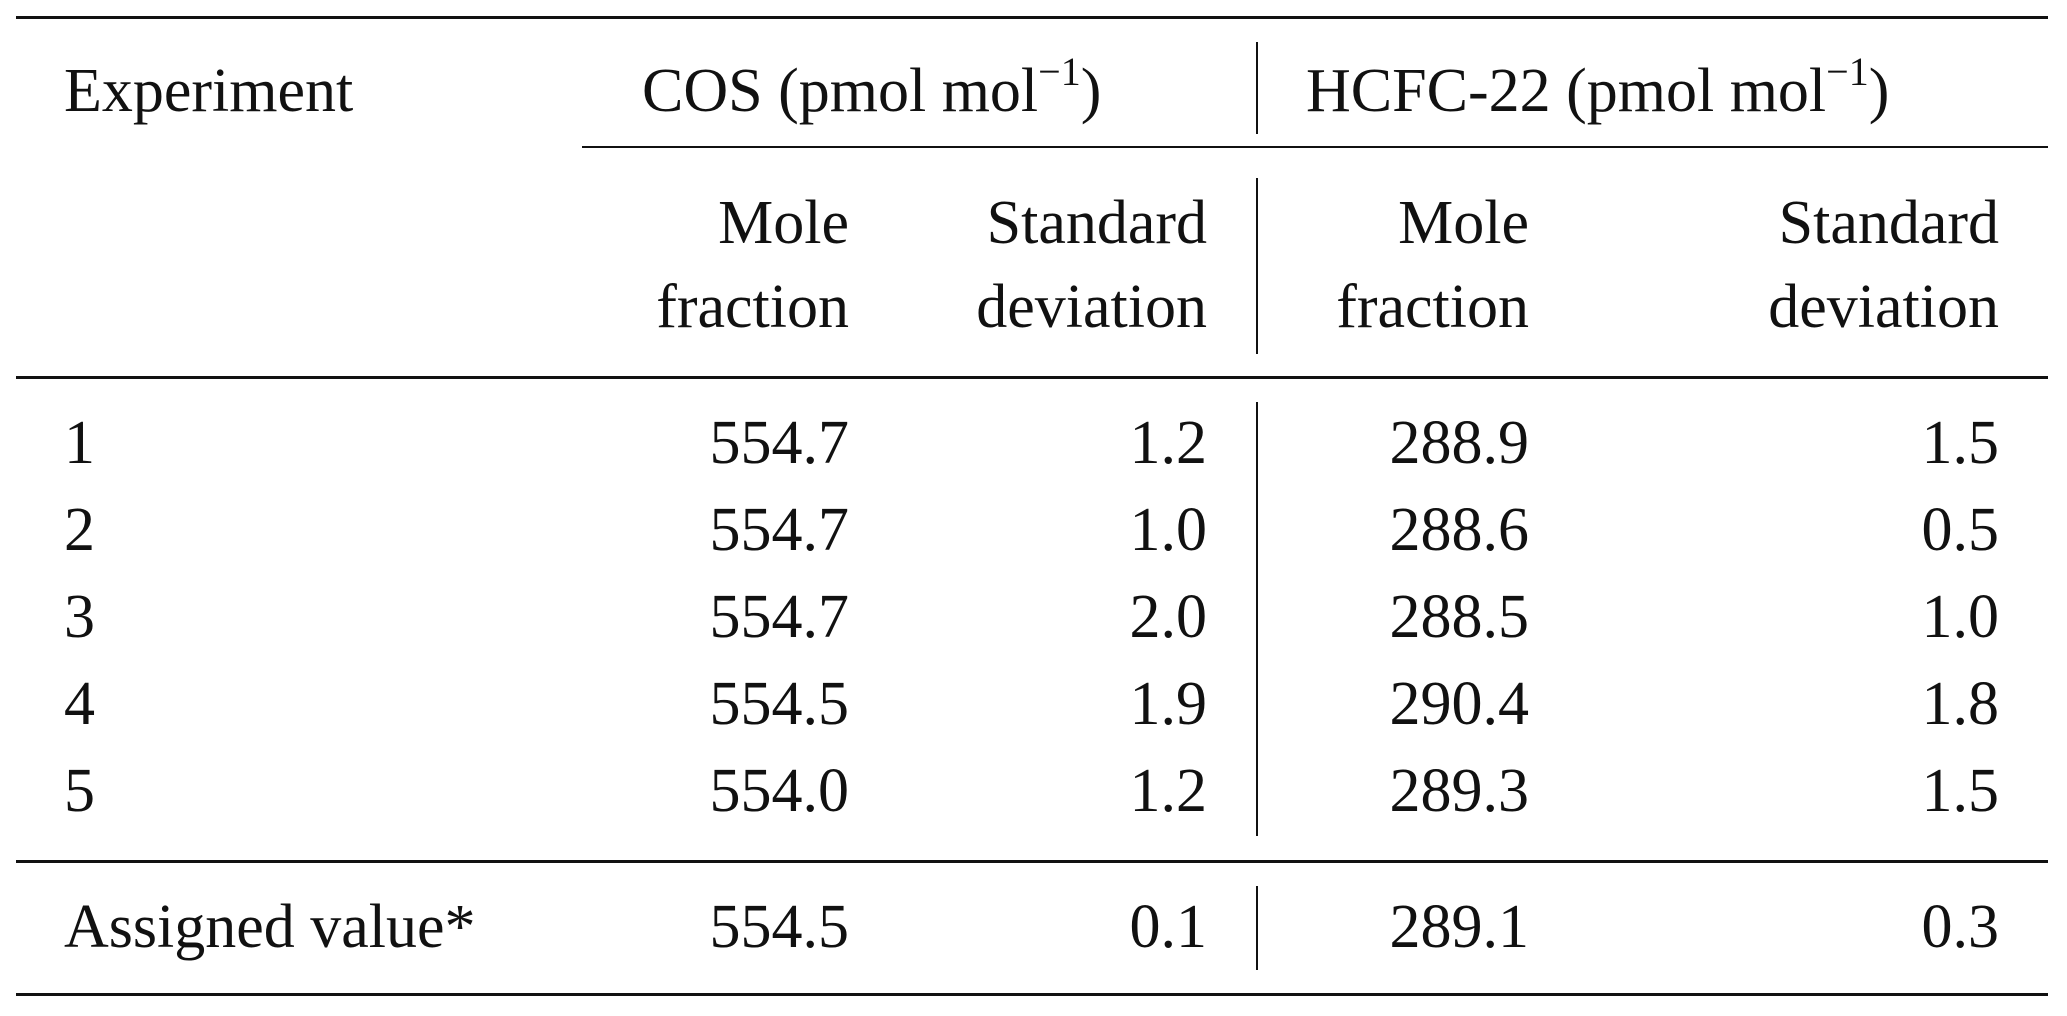 This screenshot has width=2067, height=1016. I want to click on separator-group, so click(1257, 88).